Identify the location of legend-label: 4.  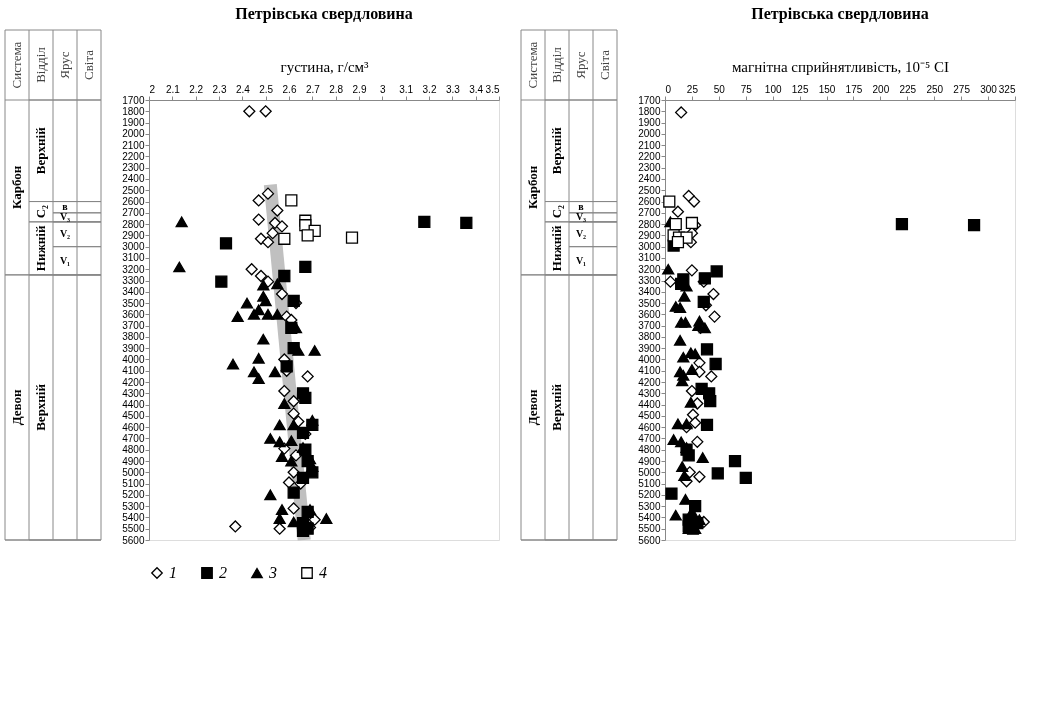
(323, 572).